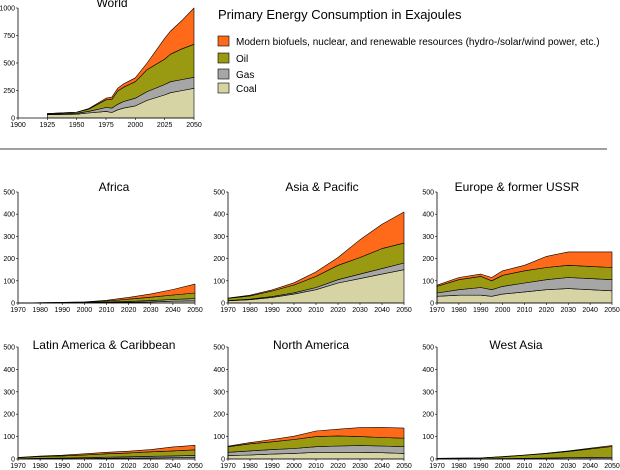  Describe the element at coordinates (173, 466) in the screenshot. I see `x-tick-label-latin-america-and-caribbean: 2040` at that location.